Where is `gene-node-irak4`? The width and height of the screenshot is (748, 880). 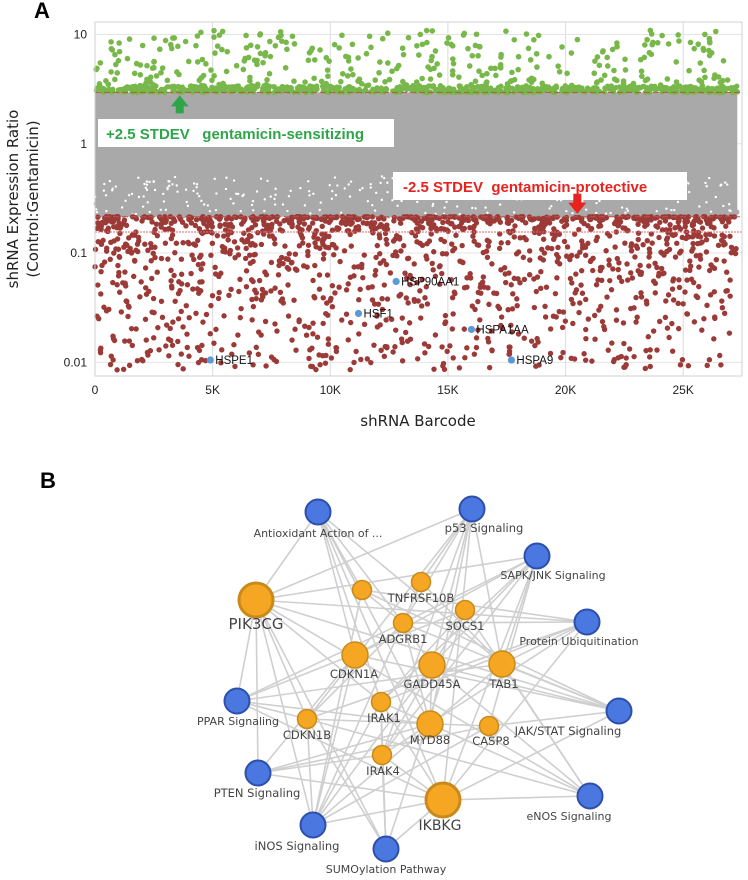 gene-node-irak4 is located at coordinates (382, 755).